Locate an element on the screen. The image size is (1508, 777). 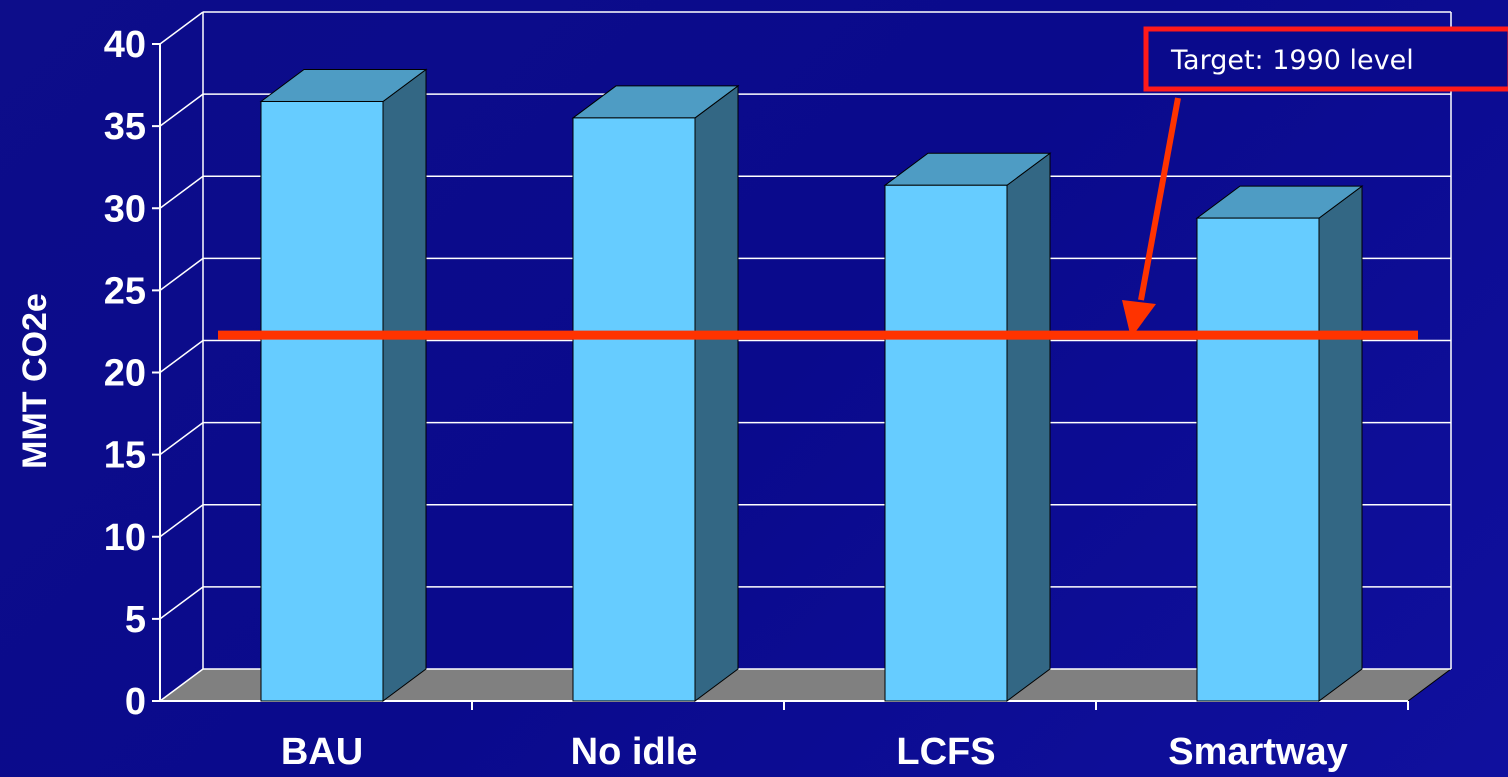
x-tick-label: BAU is located at coordinates (322, 752).